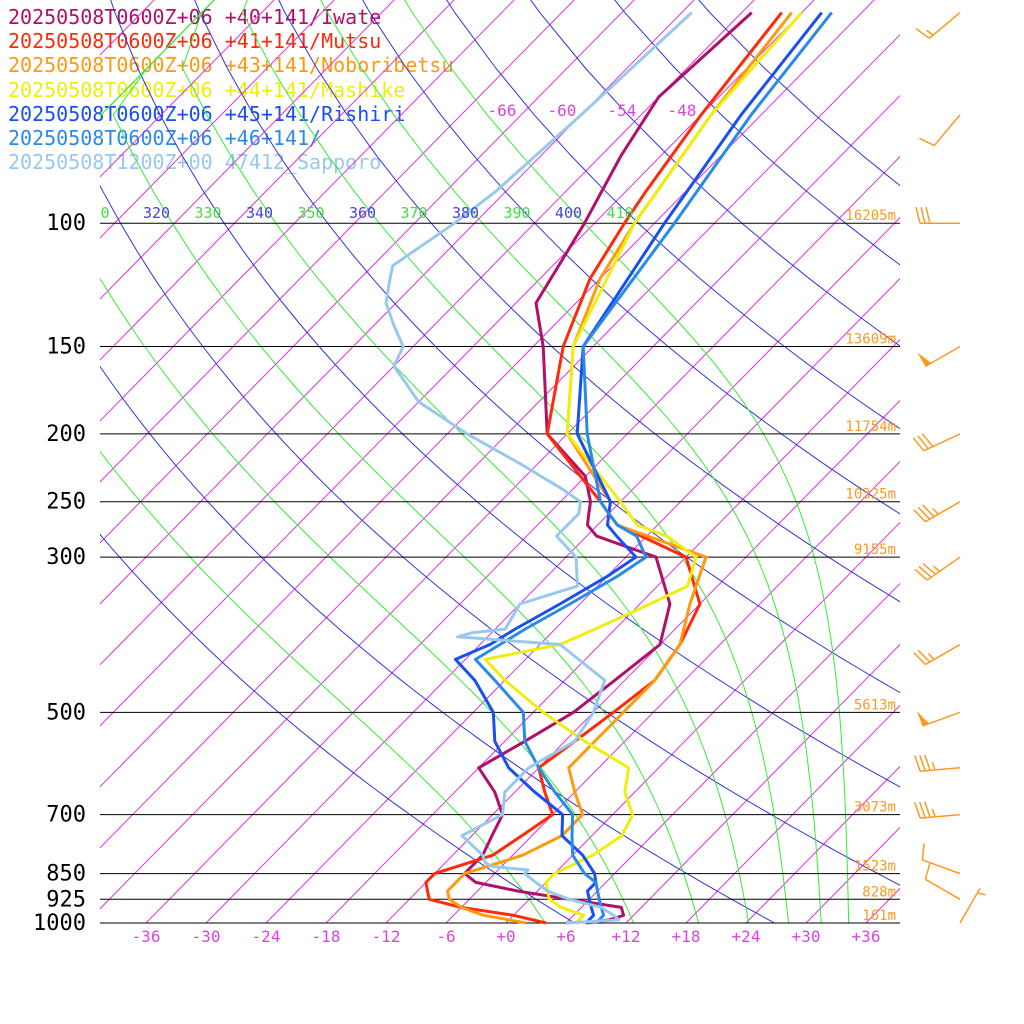 This screenshot has width=1024, height=1024. What do you see at coordinates (66, 874) in the screenshot?
I see `pressure-label: 850` at bounding box center [66, 874].